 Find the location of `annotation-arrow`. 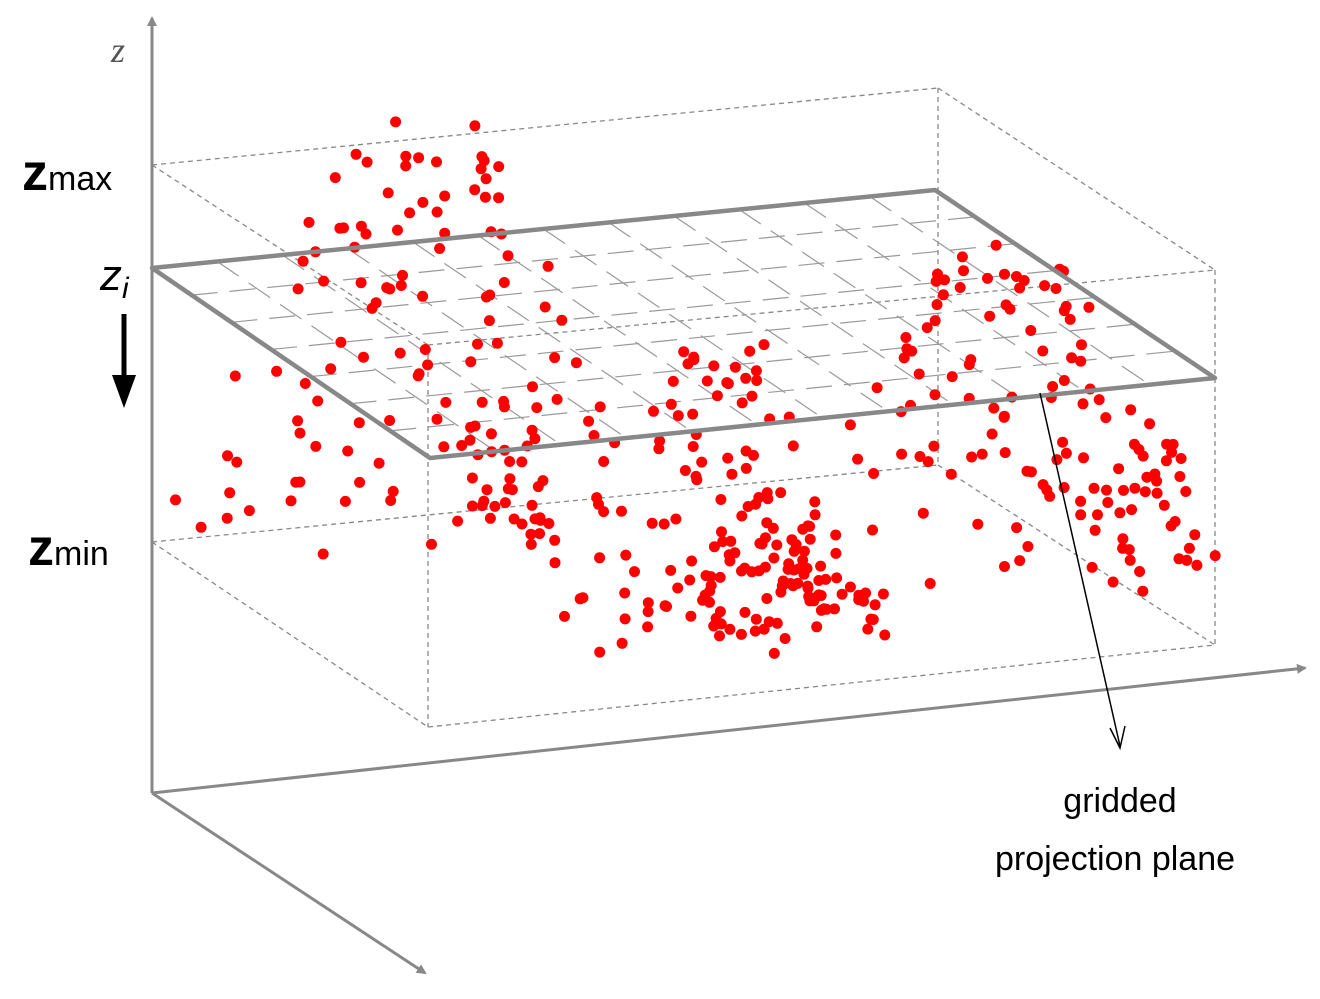

annotation-arrow is located at coordinates (1082, 571).